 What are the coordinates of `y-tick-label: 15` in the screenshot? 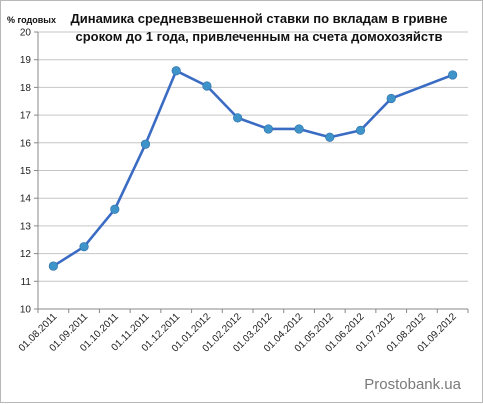 It's located at (26, 171).